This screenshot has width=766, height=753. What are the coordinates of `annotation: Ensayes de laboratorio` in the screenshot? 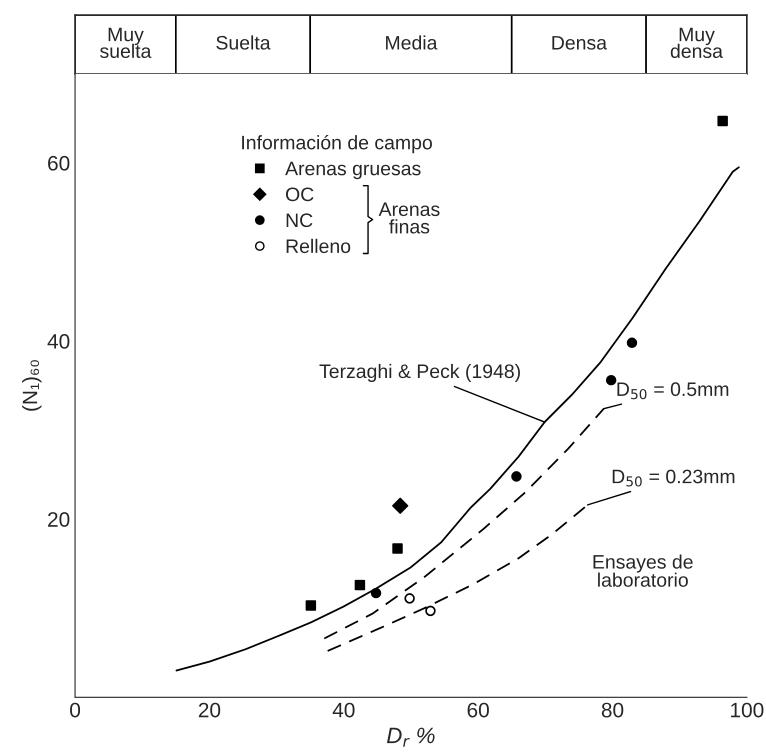 It's located at (643, 570).